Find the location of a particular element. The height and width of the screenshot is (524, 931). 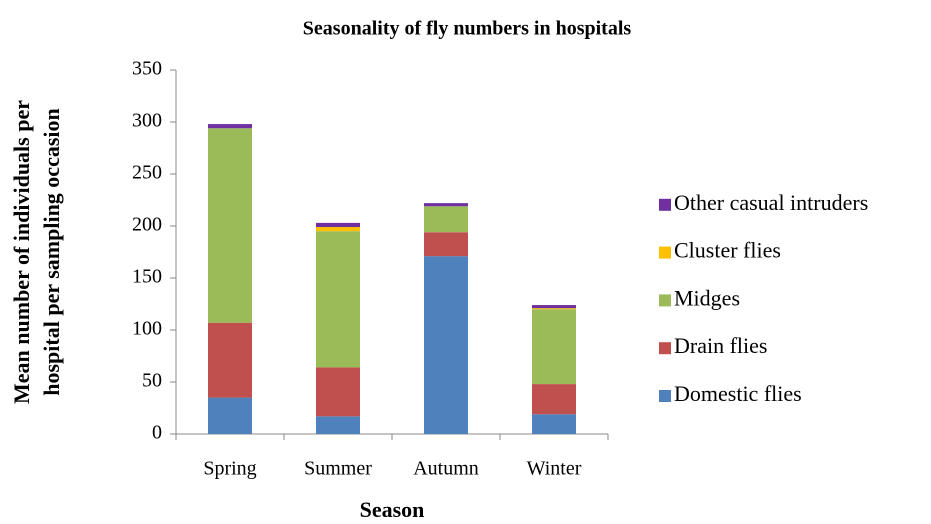

x-tick-label: Autumn is located at coordinates (446, 469).